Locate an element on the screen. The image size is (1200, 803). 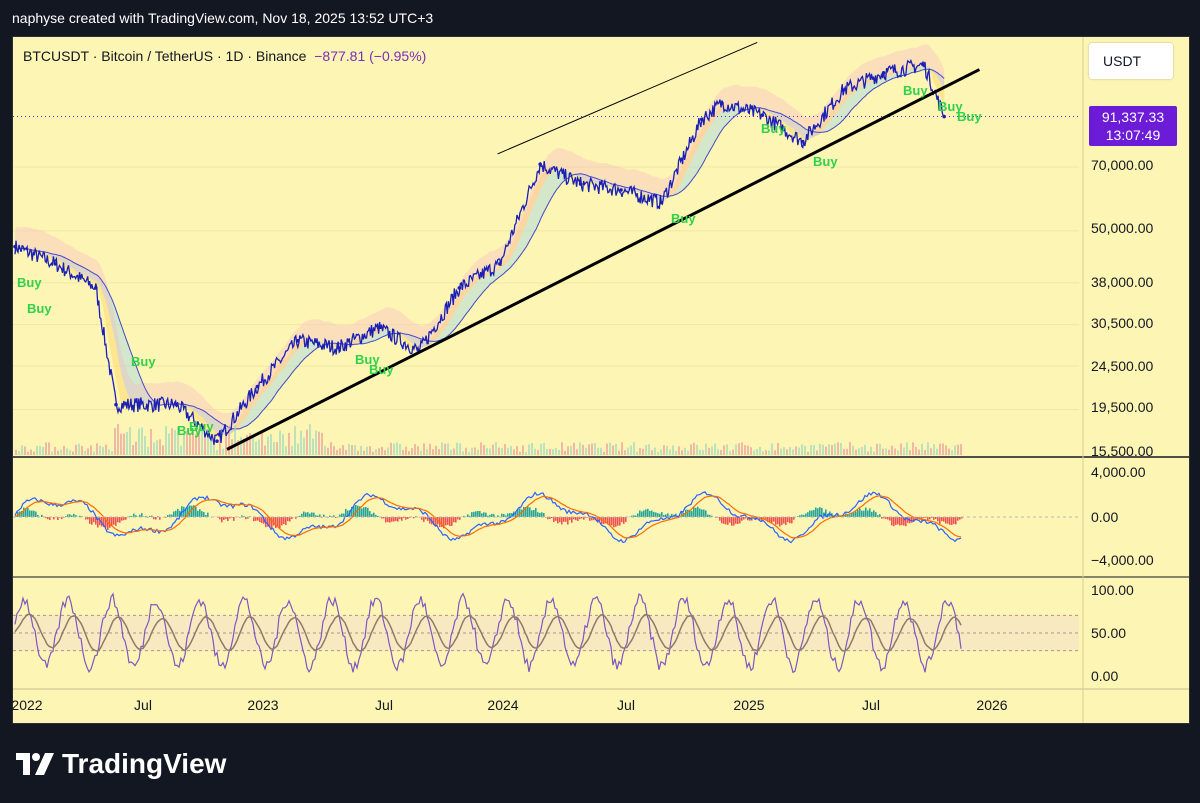
currency-button: USDT is located at coordinates (1131, 61).